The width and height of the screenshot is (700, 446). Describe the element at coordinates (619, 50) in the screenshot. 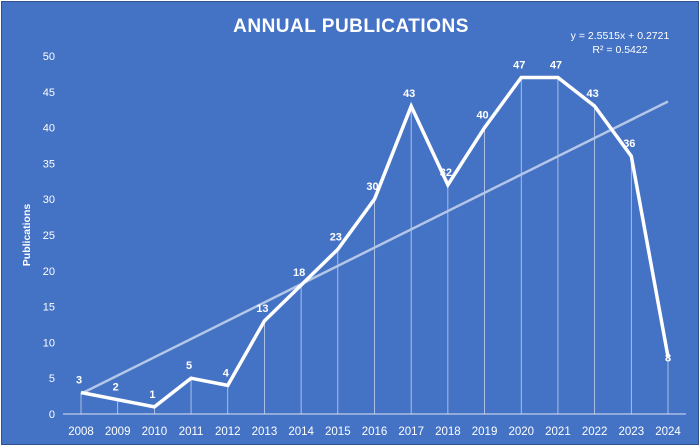

I see `trendline-r-squared: R² = 0.5422` at that location.